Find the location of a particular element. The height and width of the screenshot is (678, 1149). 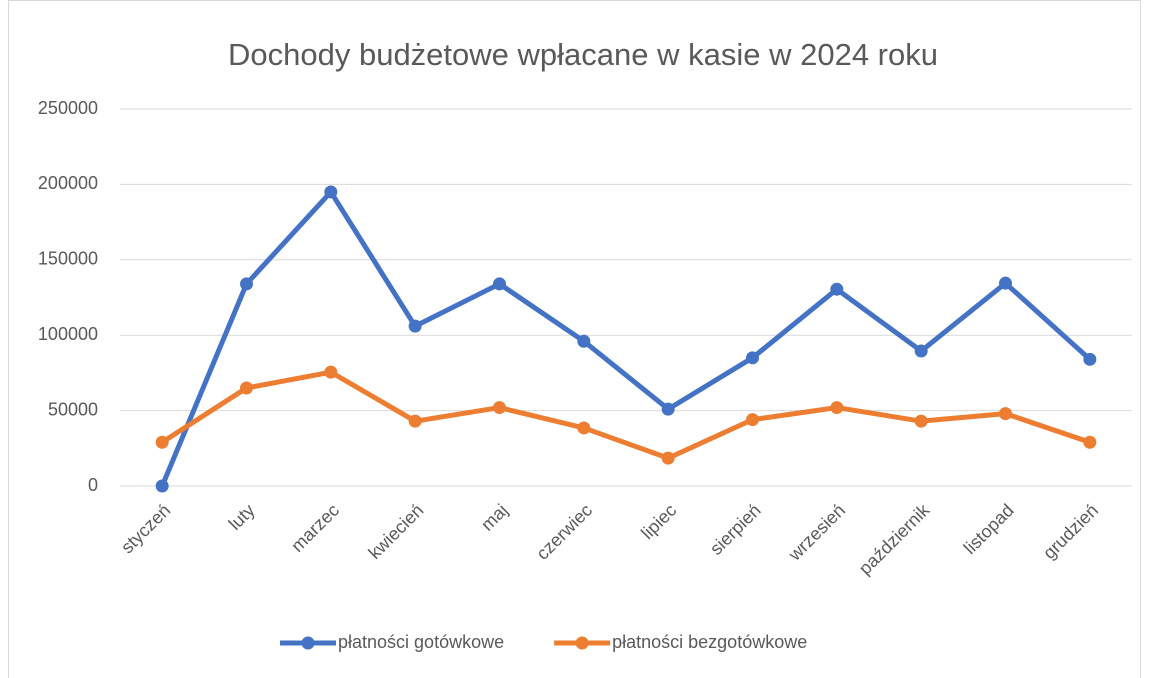

y-tick-label: 200000 is located at coordinates (68, 183).